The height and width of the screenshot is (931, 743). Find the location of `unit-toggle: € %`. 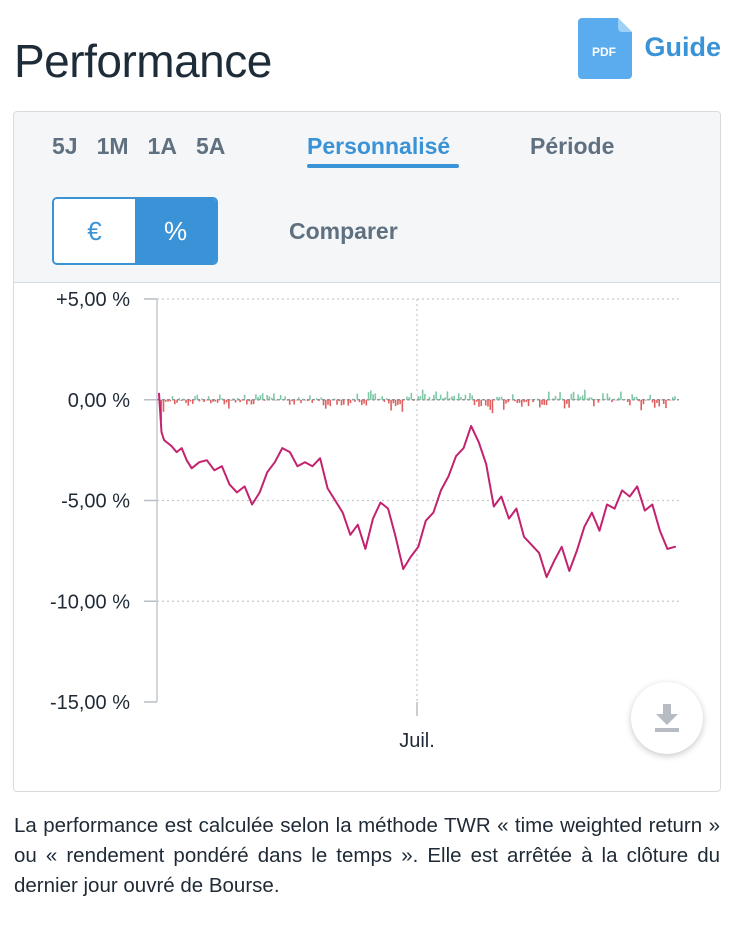

unit-toggle: € % is located at coordinates (135, 231).